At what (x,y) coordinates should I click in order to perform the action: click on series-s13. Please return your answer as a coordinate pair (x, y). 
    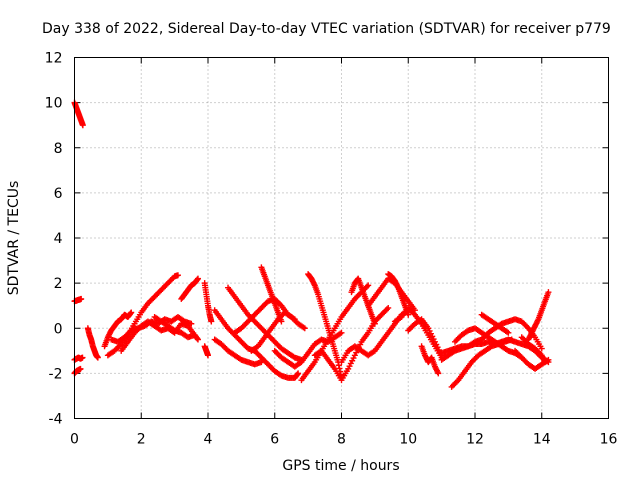
    Looking at the image, I should click on (206, 351).